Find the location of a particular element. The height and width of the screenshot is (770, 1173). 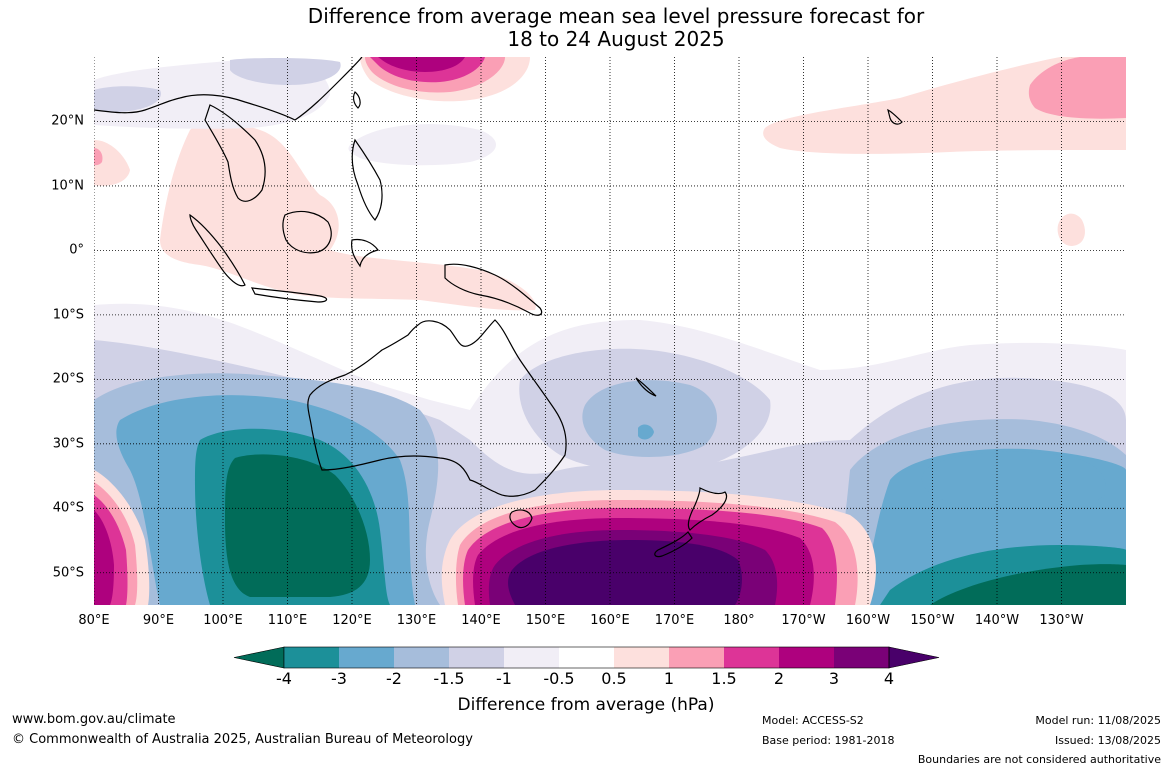

coastline-australia is located at coordinates (437, 408).